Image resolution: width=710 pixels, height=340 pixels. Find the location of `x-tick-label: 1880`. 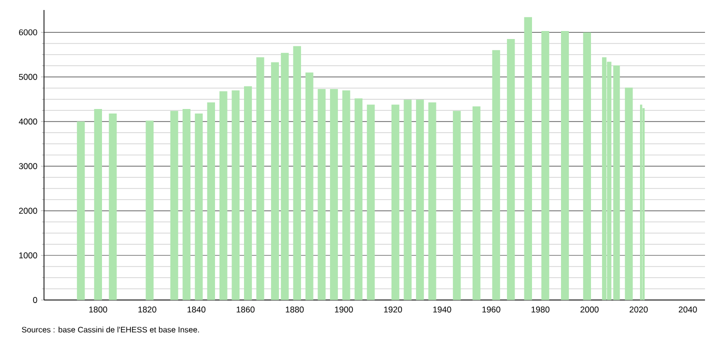

x-tick-label: 1880 is located at coordinates (295, 309).